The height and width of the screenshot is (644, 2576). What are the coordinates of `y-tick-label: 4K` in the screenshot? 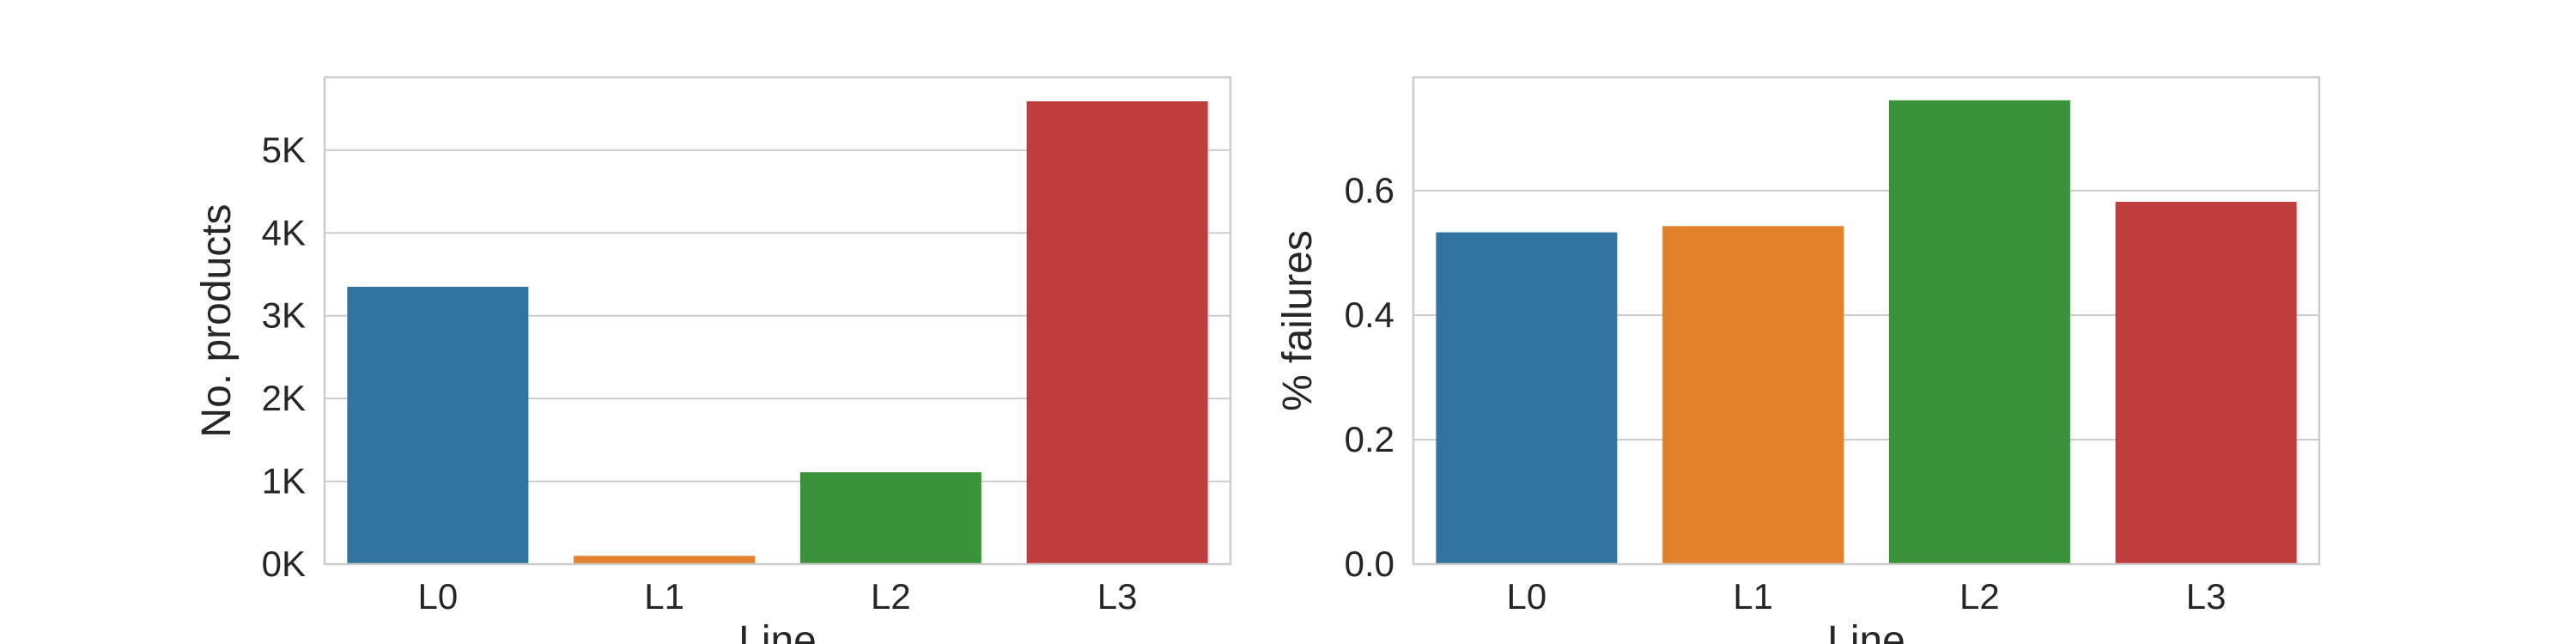 It's located at (284, 232).